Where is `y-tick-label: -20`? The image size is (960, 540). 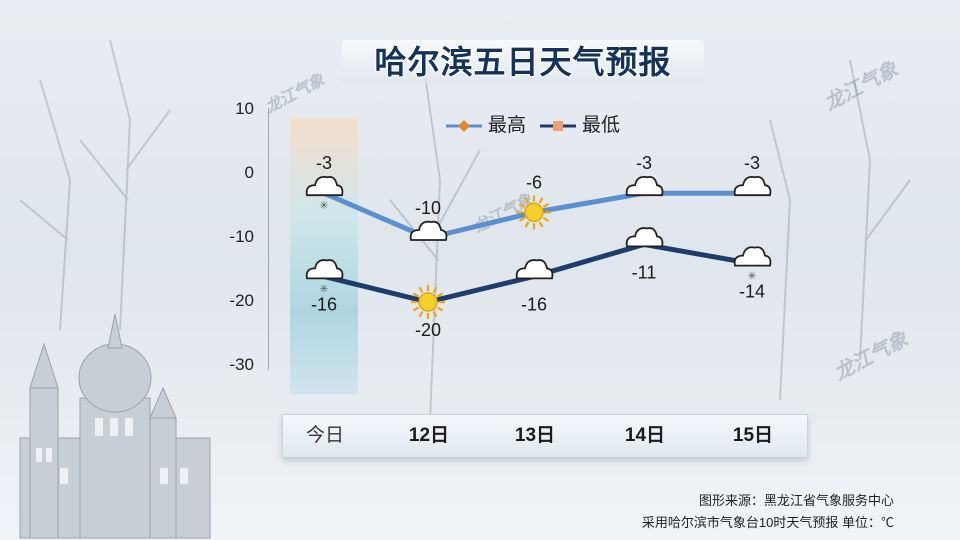 y-tick-label: -20 is located at coordinates (241, 300).